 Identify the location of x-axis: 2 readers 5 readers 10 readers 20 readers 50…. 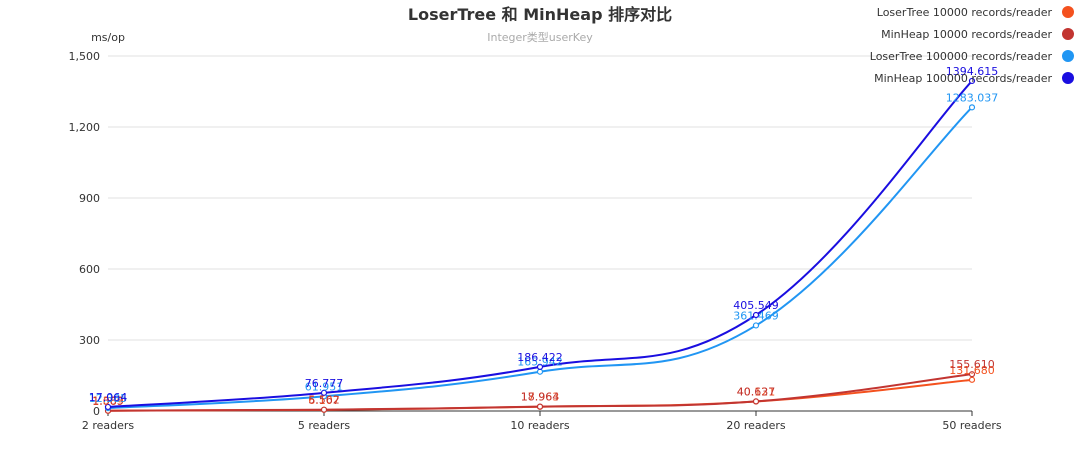
(542, 421).